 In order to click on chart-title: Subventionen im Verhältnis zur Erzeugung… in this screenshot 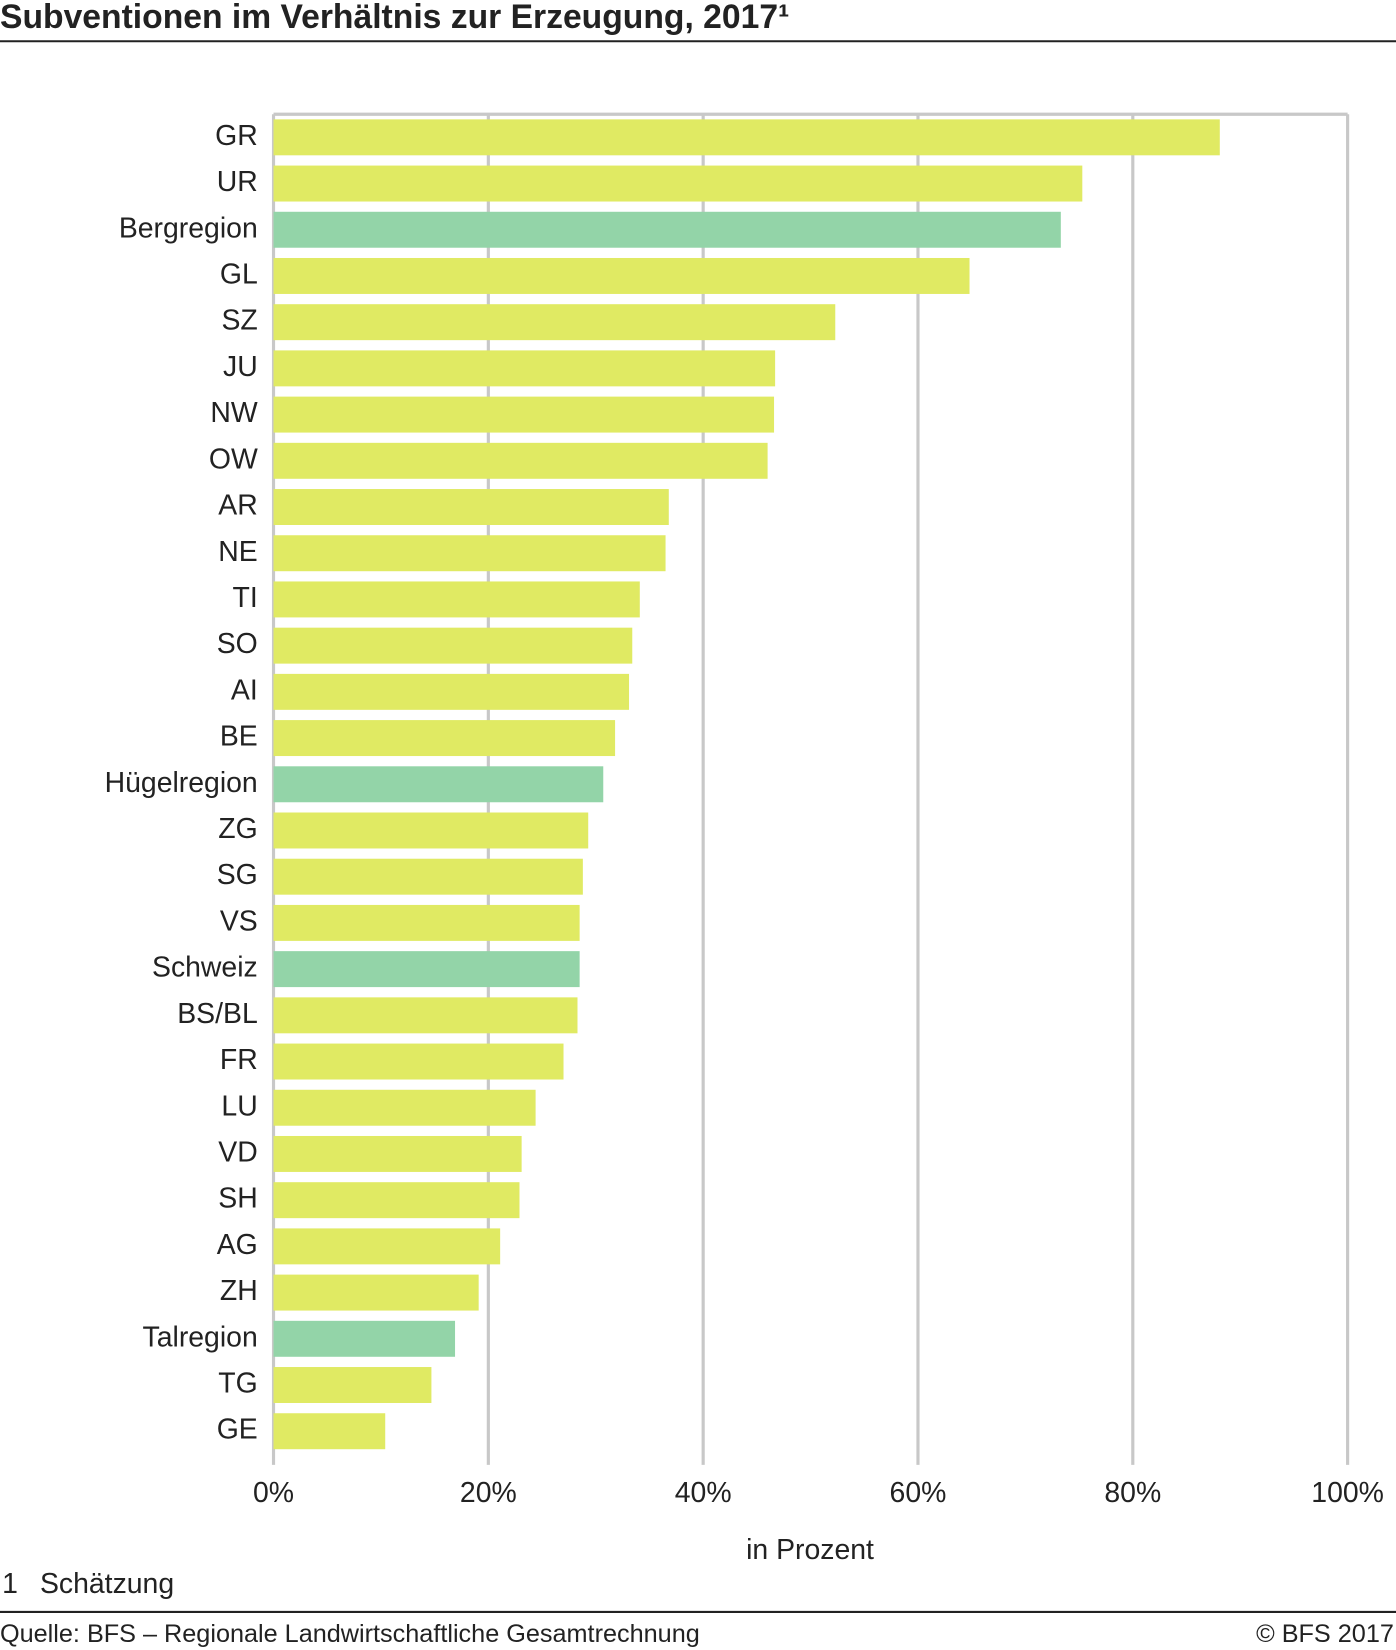, I will do `click(394, 18)`.